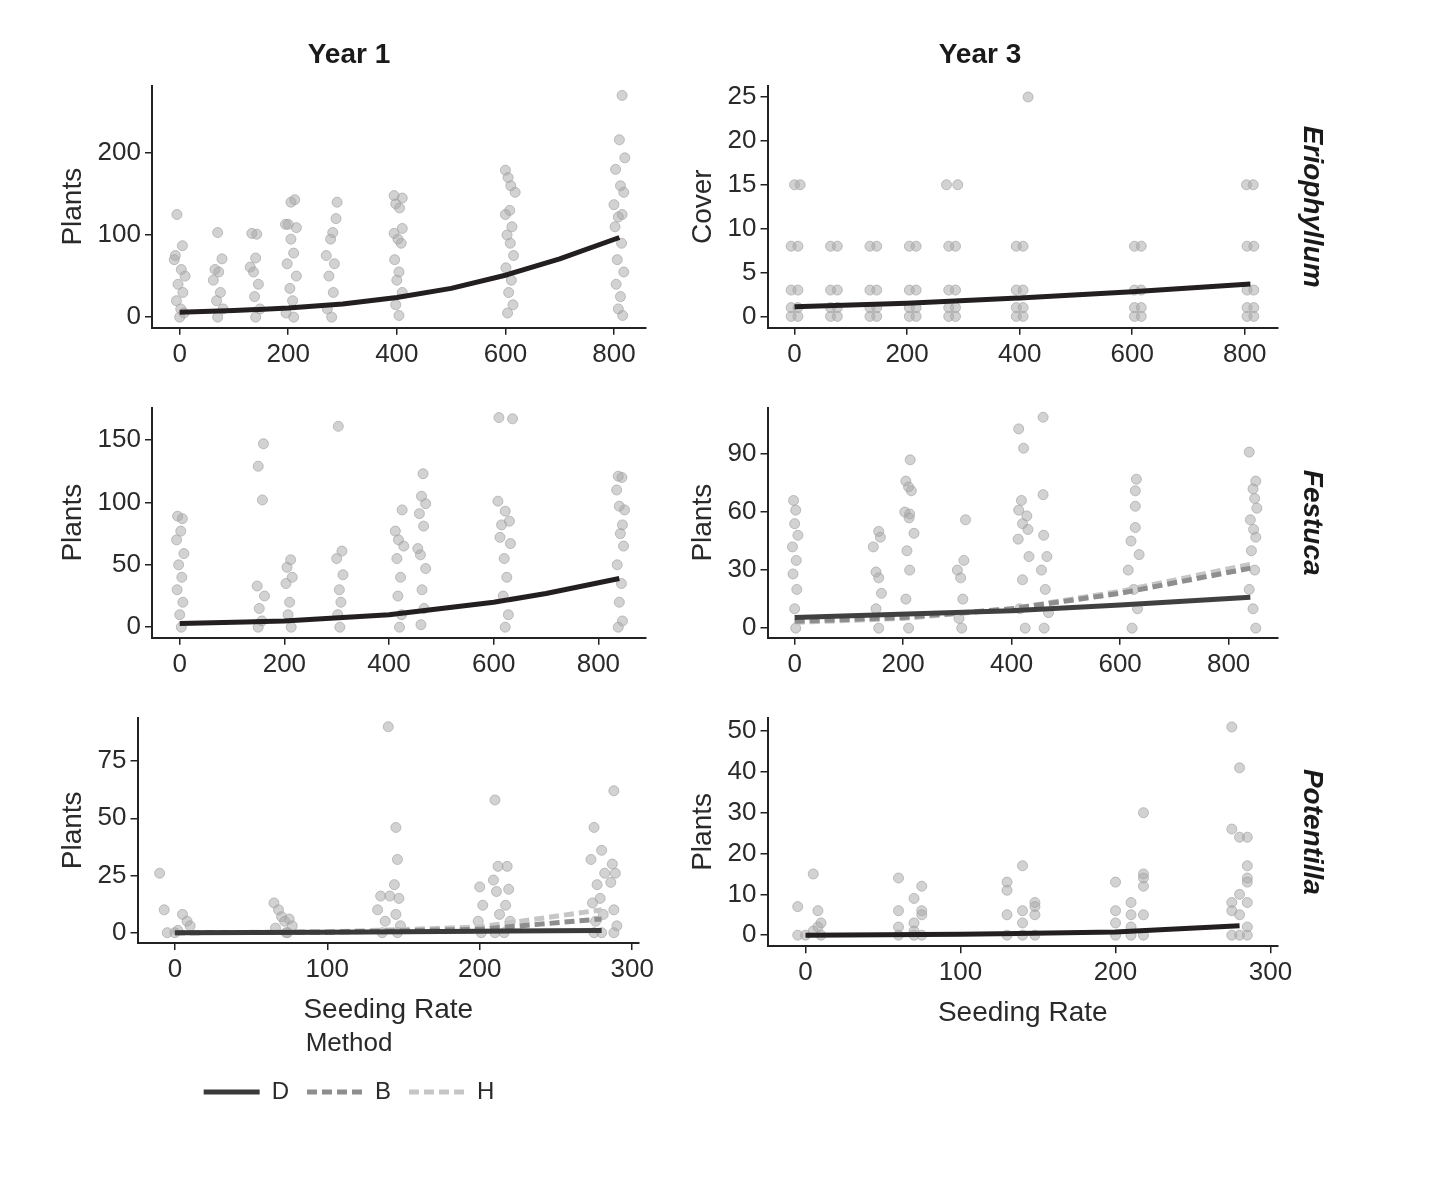 The height and width of the screenshot is (1190, 1438). What do you see at coordinates (486, 1090) in the screenshot?
I see `legend-label: H` at bounding box center [486, 1090].